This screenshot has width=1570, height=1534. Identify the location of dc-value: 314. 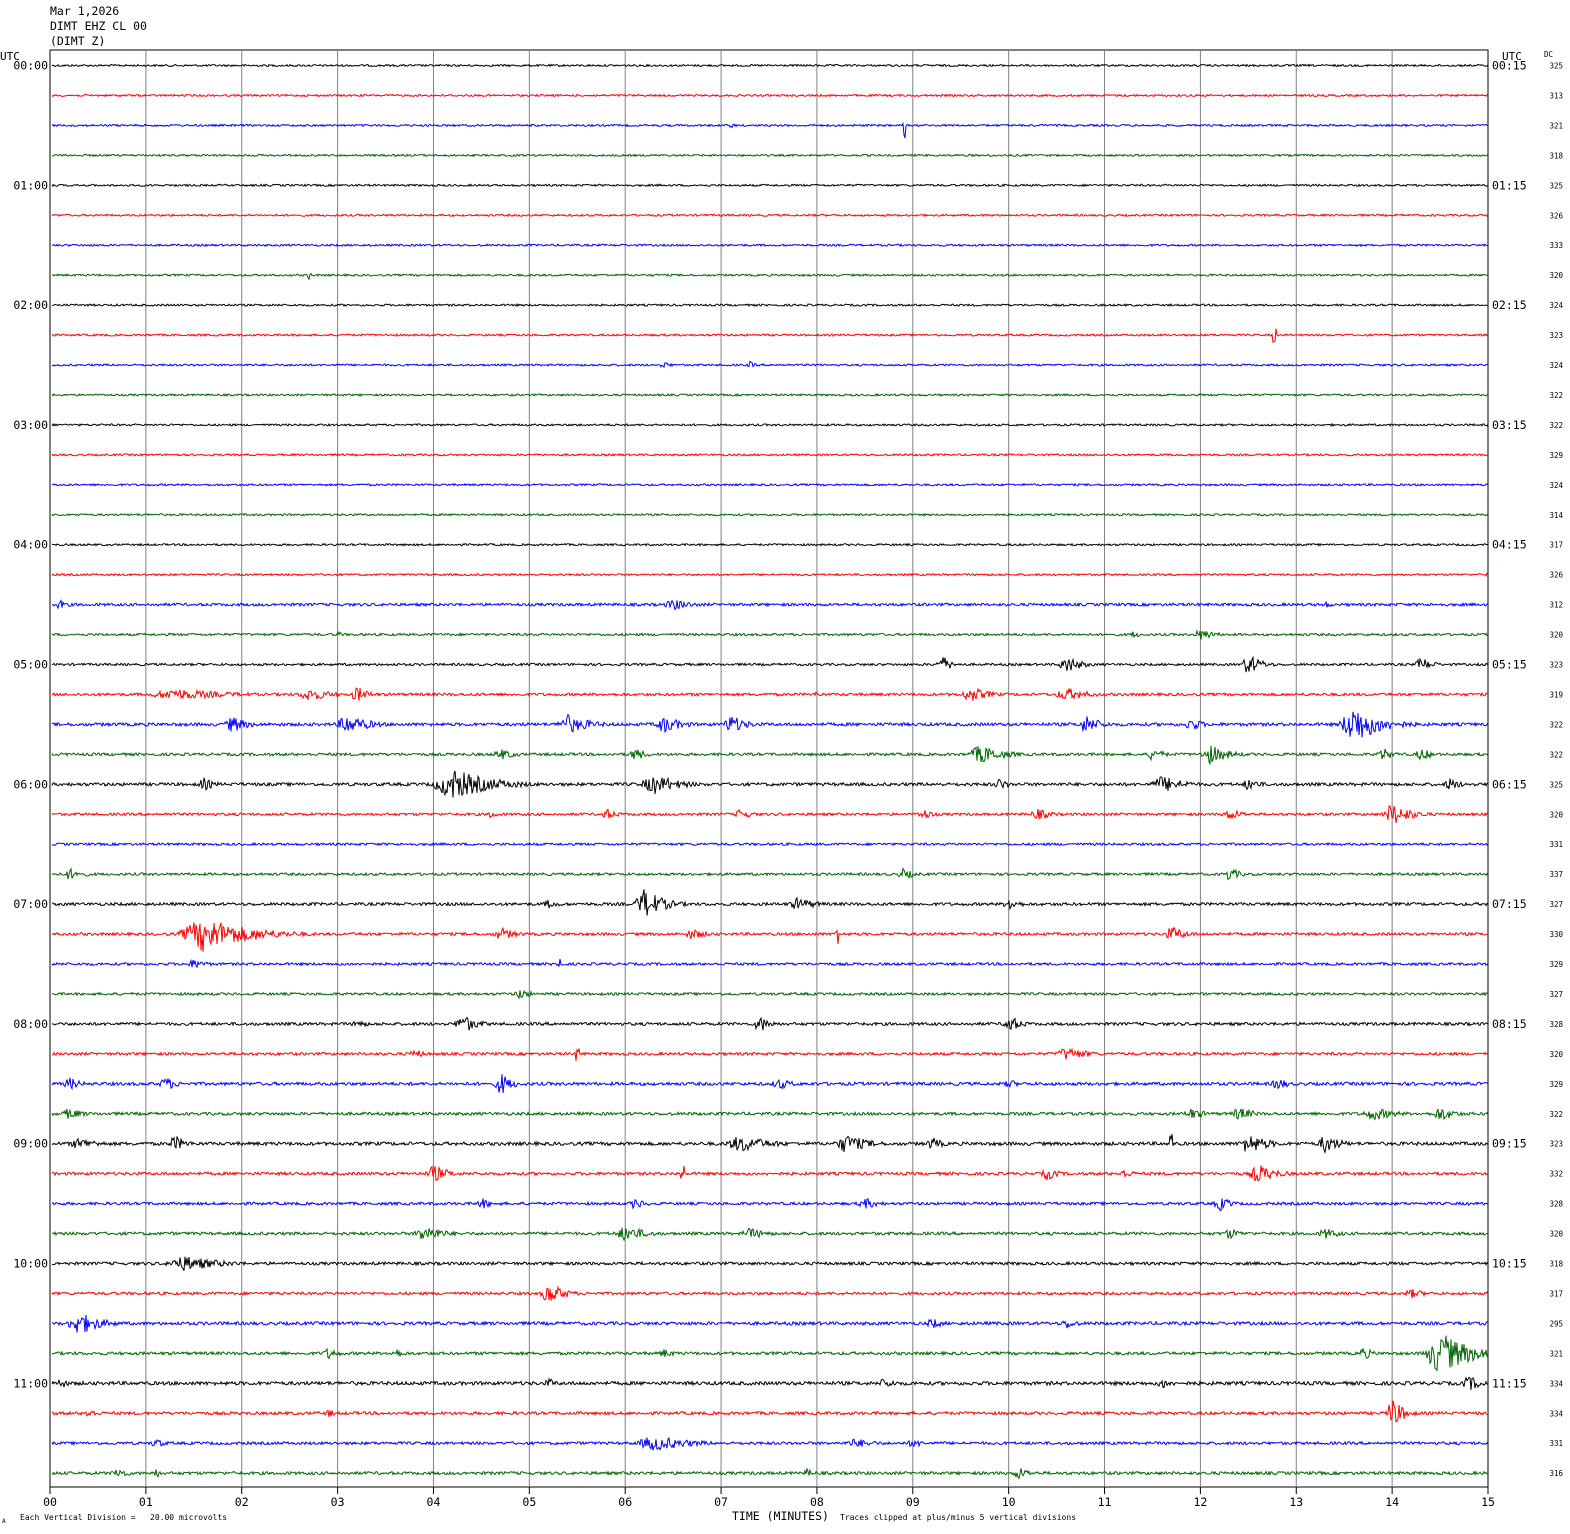
(1556, 515).